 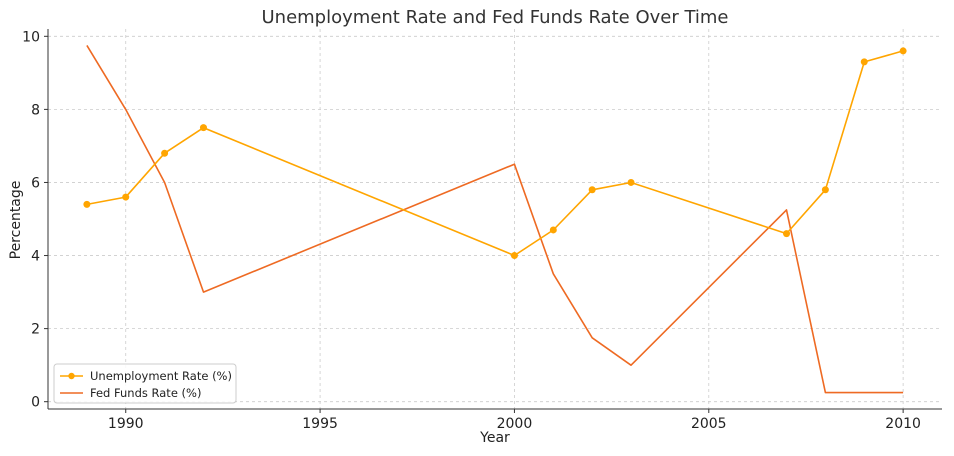 I want to click on legend: Unemployment Rate (%) Fed Funds Rate (%), so click(x=145, y=383).